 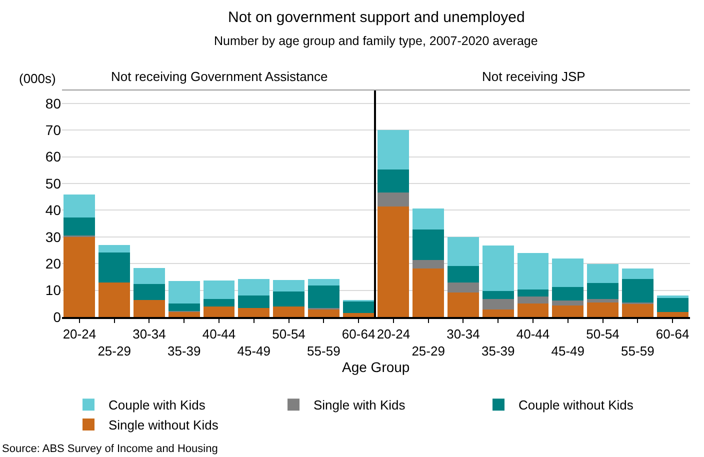 What do you see at coordinates (163, 425) in the screenshot?
I see `legend-label: Single without Kids` at bounding box center [163, 425].